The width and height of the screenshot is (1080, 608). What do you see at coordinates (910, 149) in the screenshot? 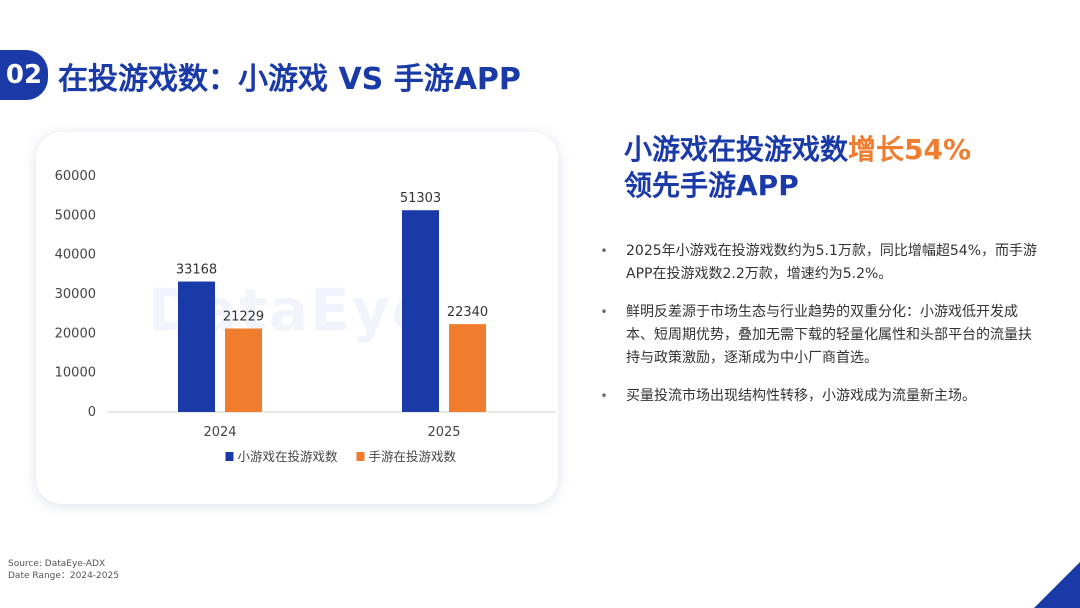
I see `headline-highlight: 增长54%` at bounding box center [910, 149].